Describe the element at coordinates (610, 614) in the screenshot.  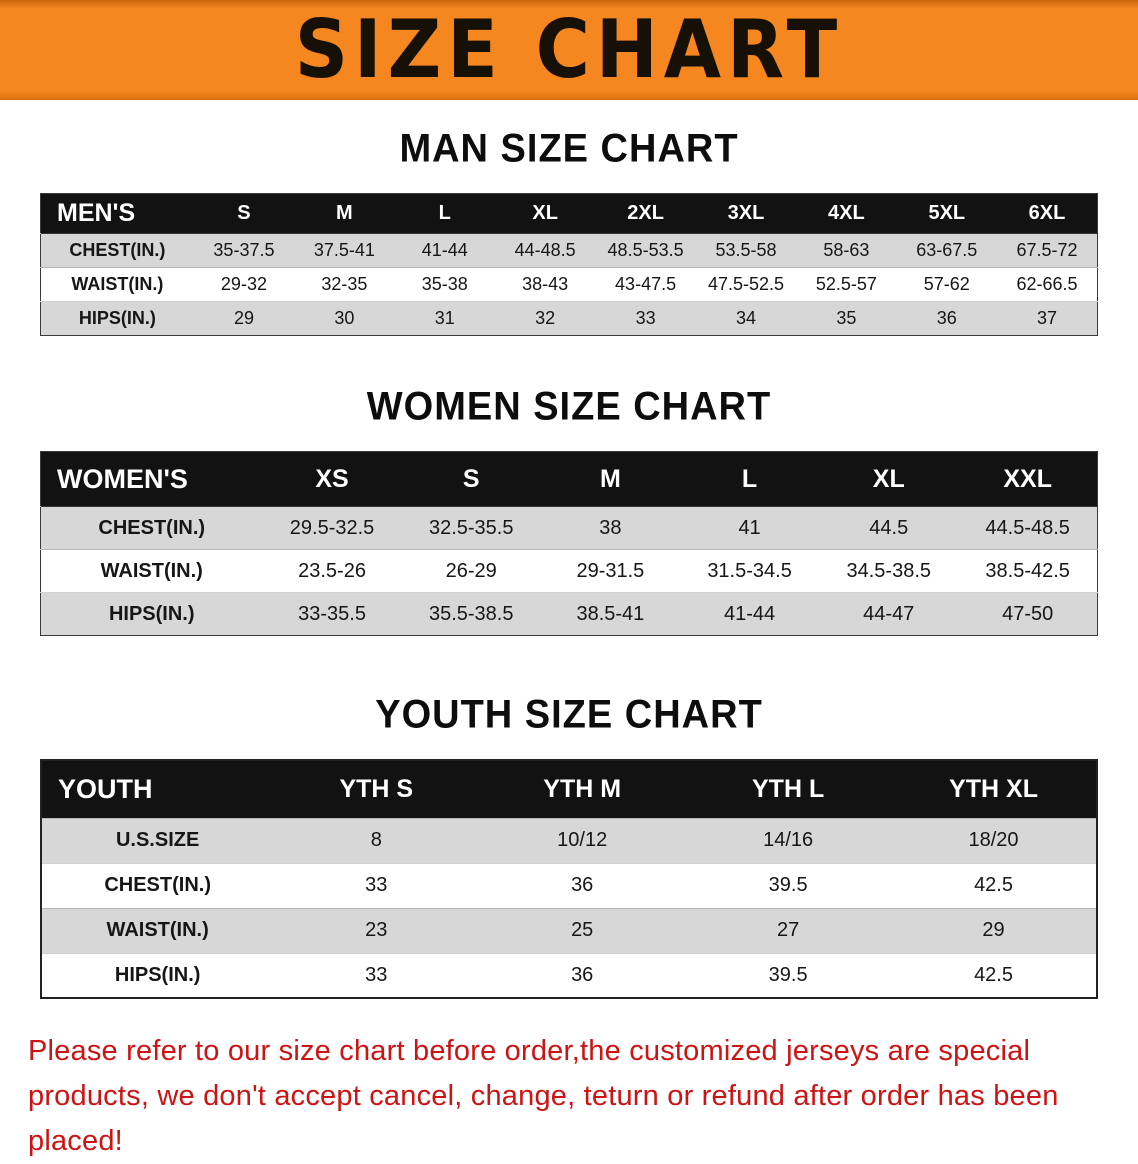
I see `table-cell: 38.5-41` at that location.